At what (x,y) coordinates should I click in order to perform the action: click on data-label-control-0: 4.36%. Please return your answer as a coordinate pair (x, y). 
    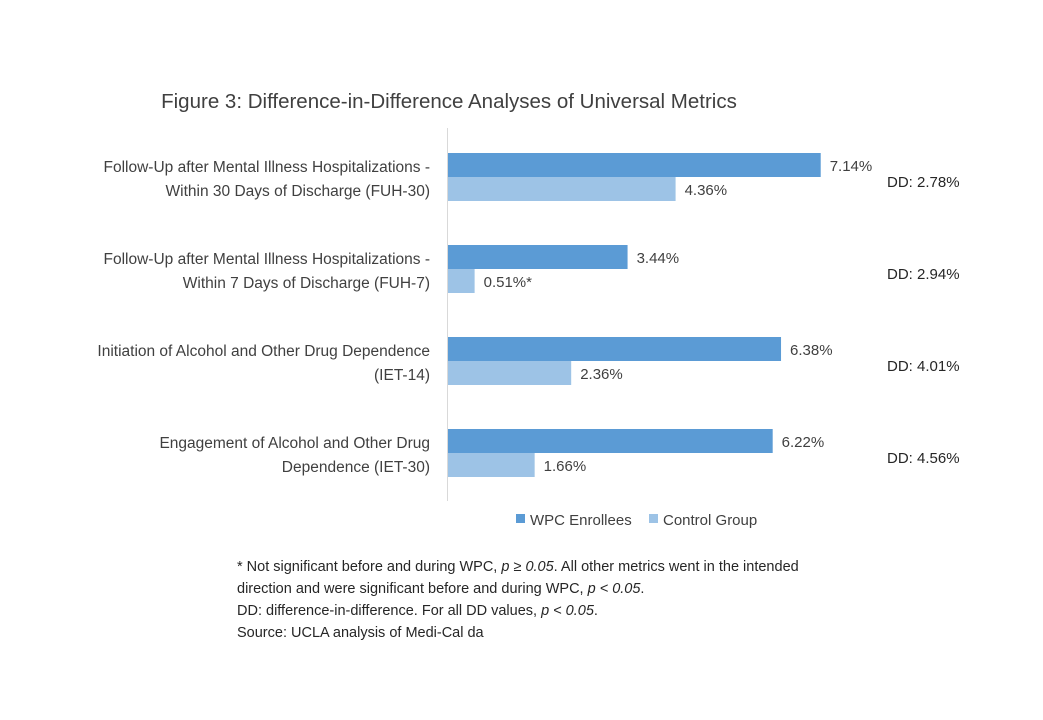
    Looking at the image, I should click on (706, 190).